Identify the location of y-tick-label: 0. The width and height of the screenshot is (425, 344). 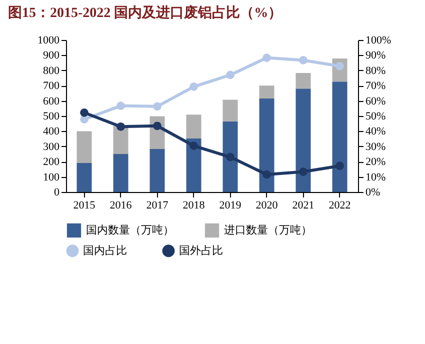
(57, 192).